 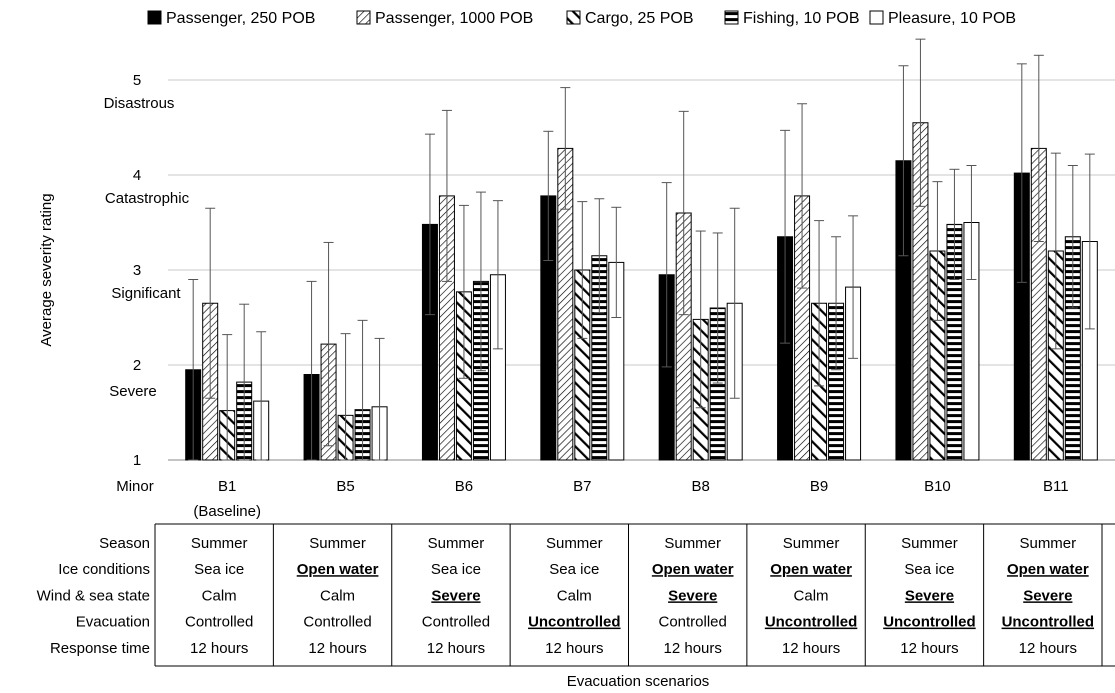 I want to click on table-row-label: Response time, so click(x=100, y=648).